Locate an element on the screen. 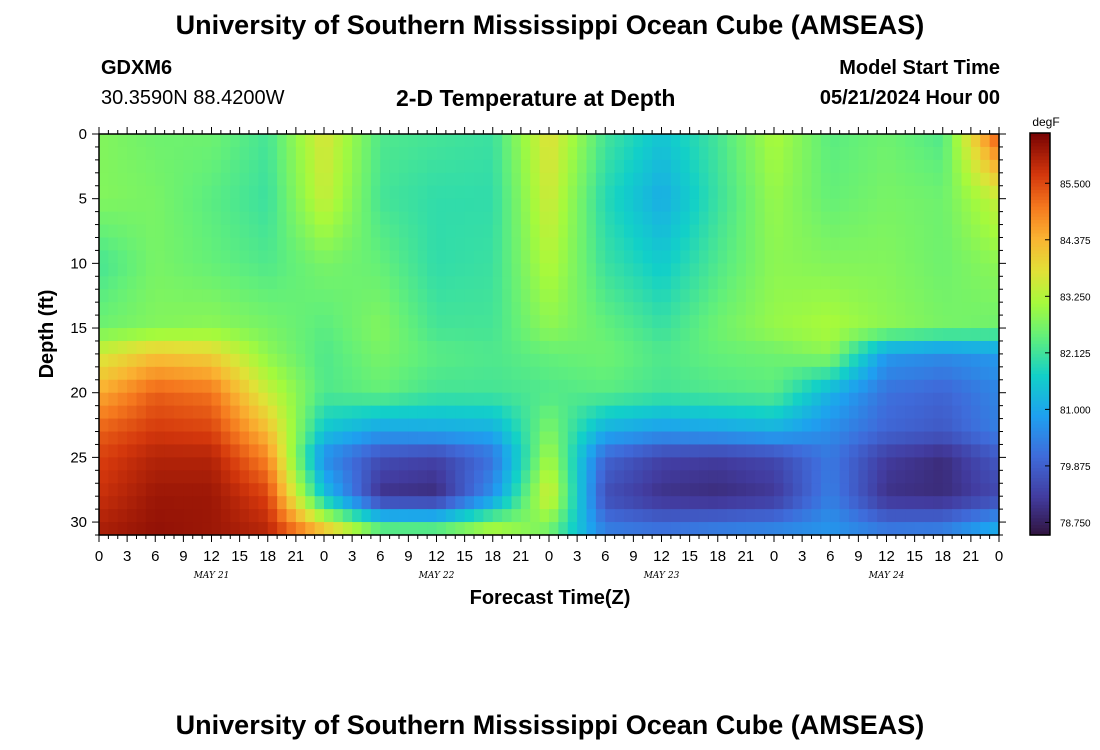  colorbar-tick-label: 78.750 is located at coordinates (1075, 523).